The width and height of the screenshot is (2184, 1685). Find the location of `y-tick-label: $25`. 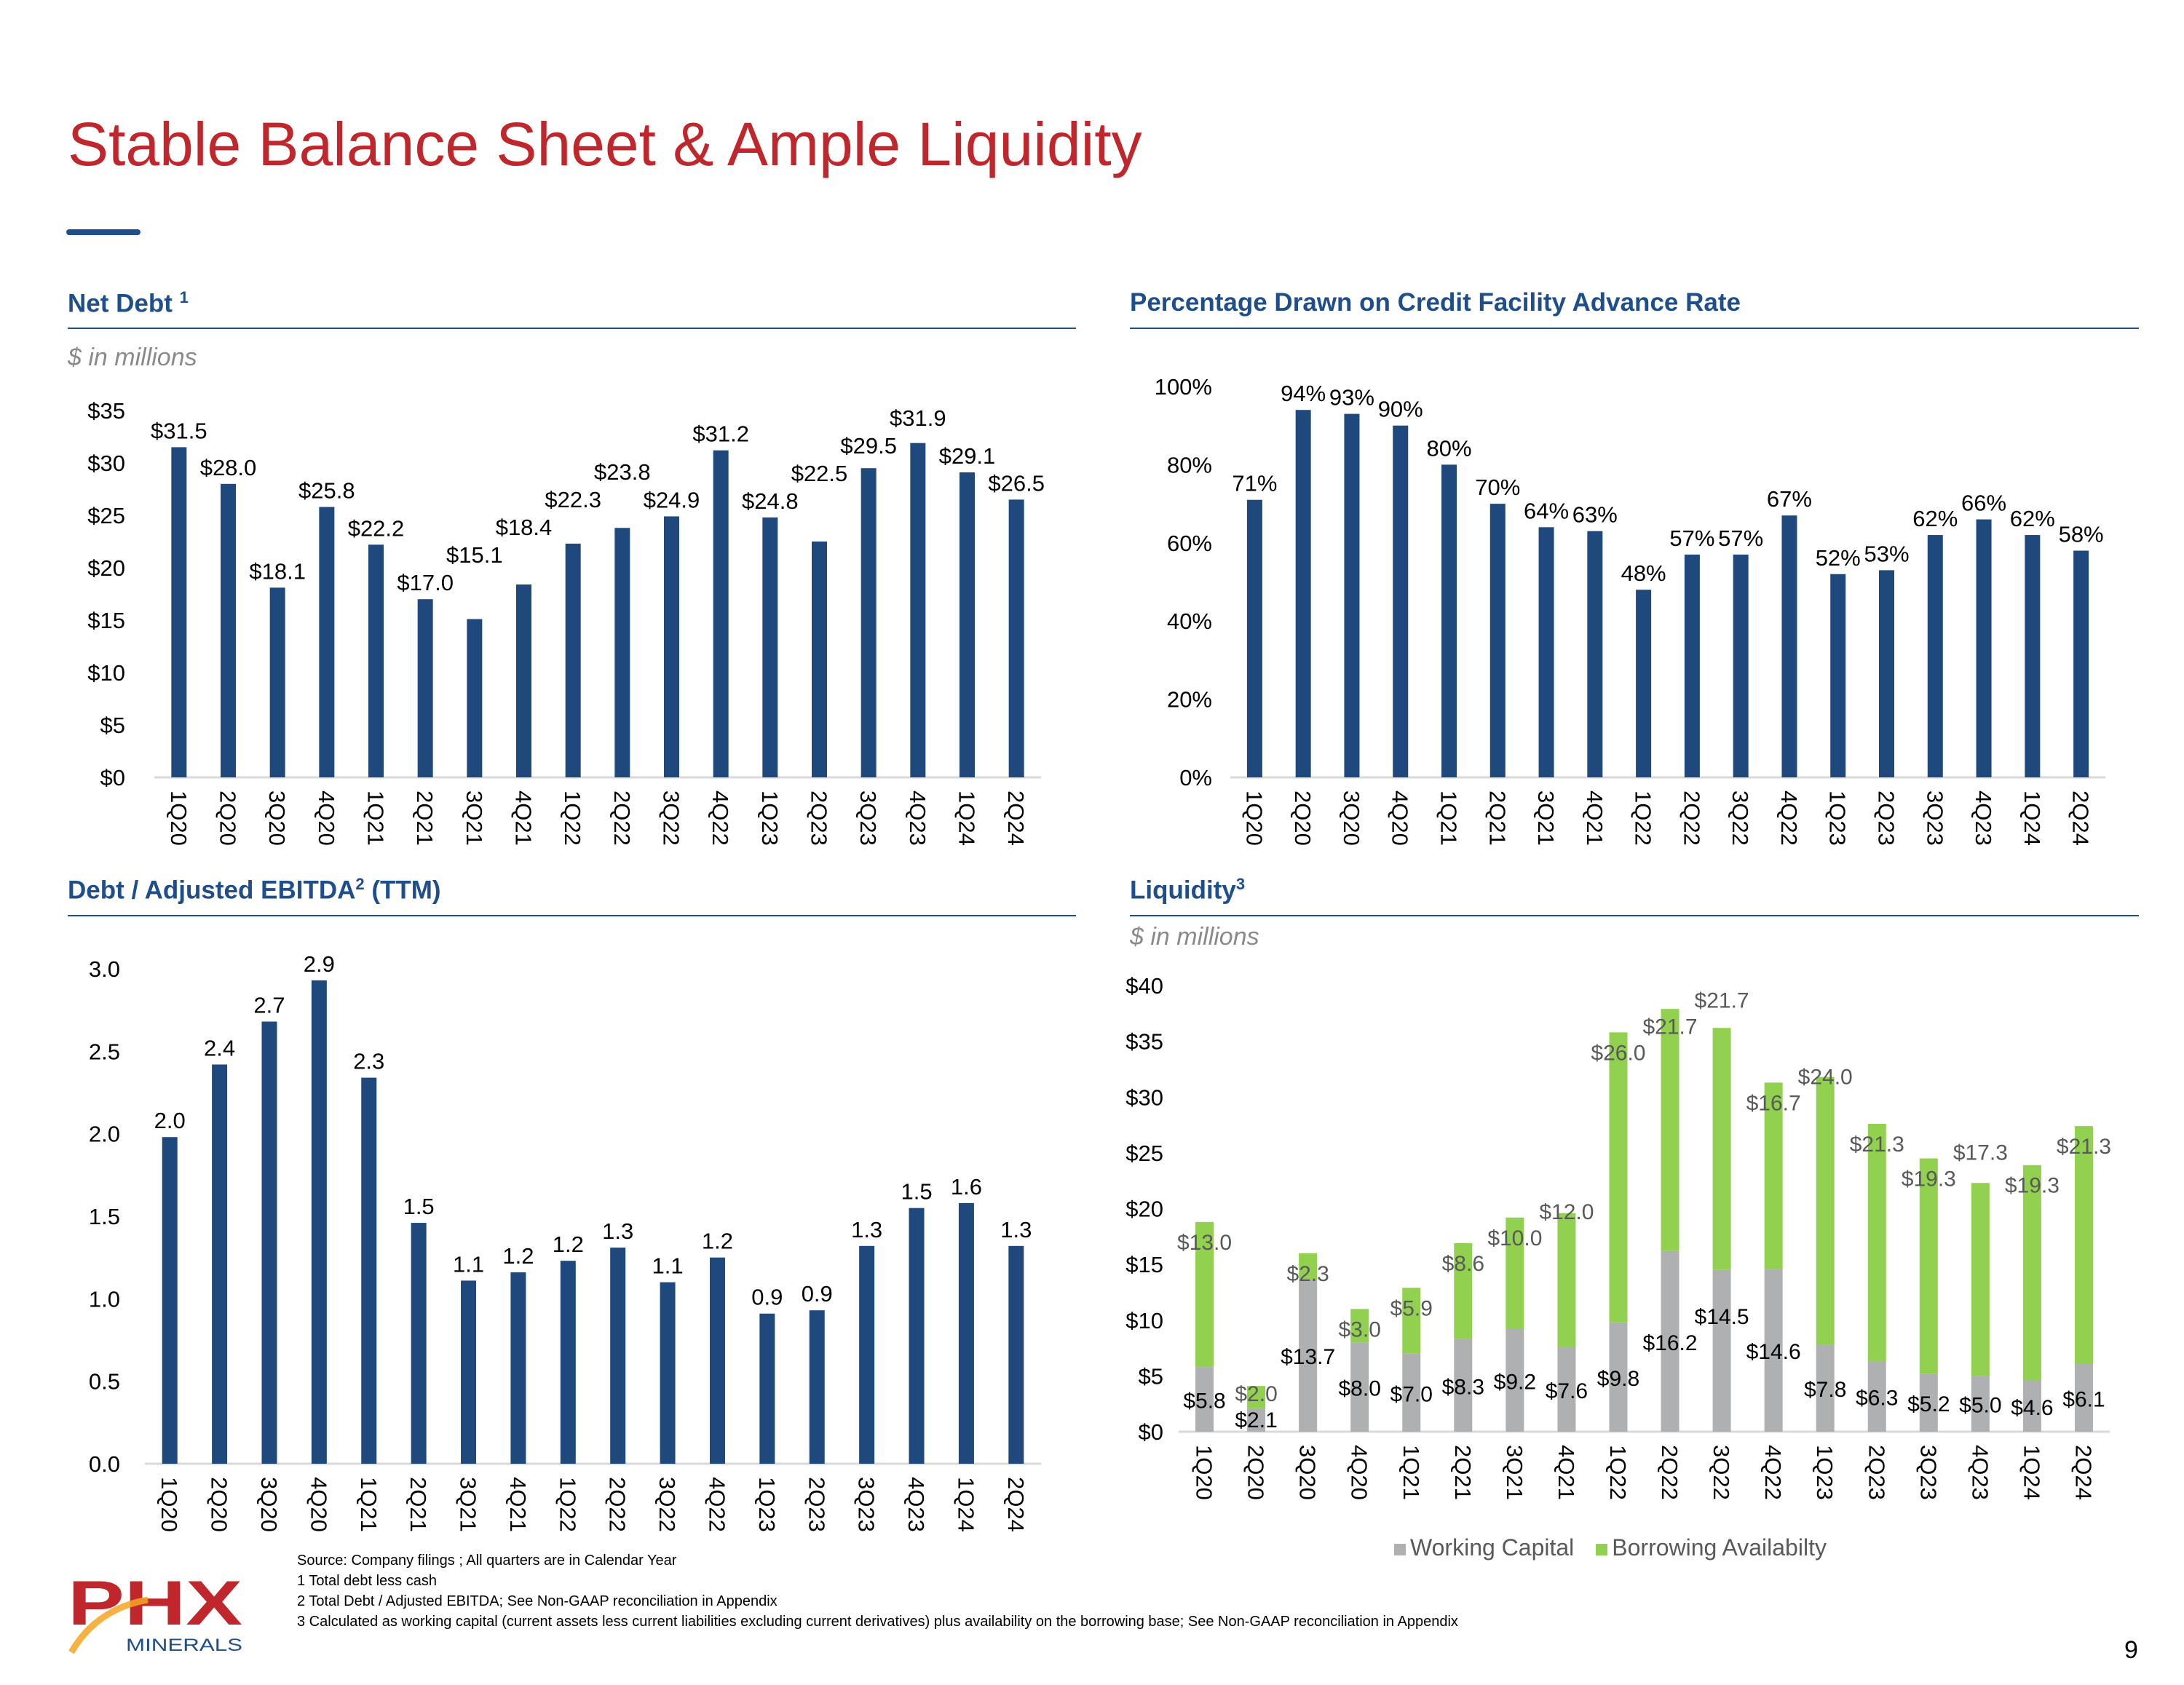

y-tick-label: $25 is located at coordinates (106, 515).